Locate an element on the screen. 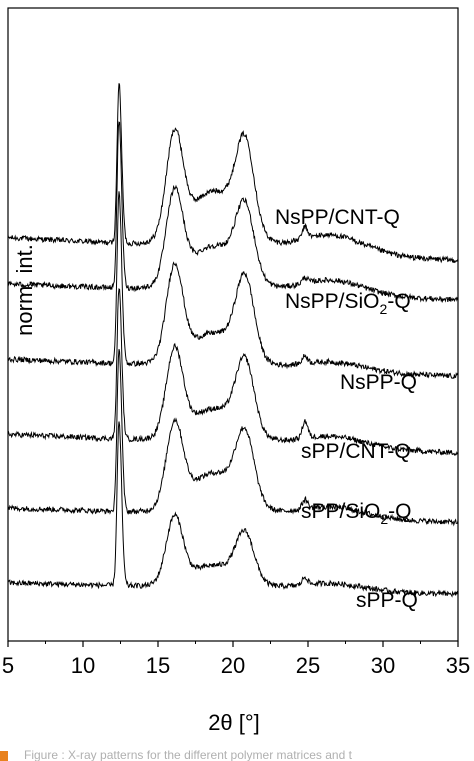  series-label-3: NsPP-Q is located at coordinates (378, 382).